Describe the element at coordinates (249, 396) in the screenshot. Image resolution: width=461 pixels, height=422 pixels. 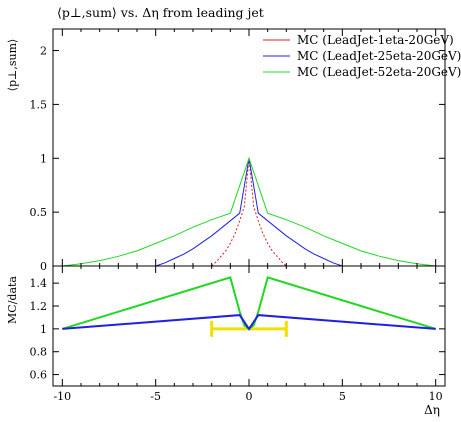
I see `x-tick-label: 0` at that location.